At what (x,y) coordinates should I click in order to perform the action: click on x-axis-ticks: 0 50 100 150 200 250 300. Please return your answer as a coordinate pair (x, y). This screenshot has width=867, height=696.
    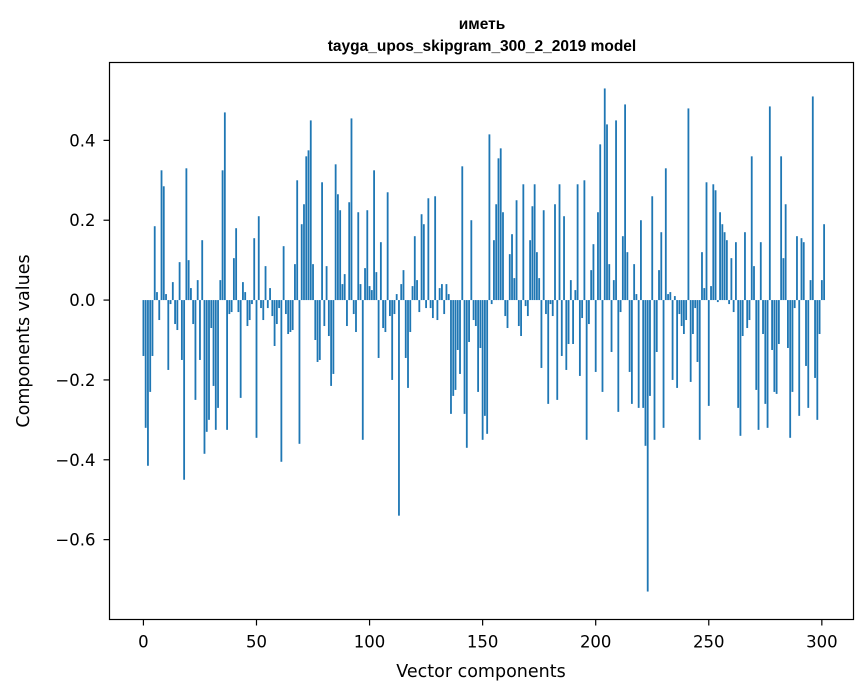
    Looking at the image, I should click on (488, 635).